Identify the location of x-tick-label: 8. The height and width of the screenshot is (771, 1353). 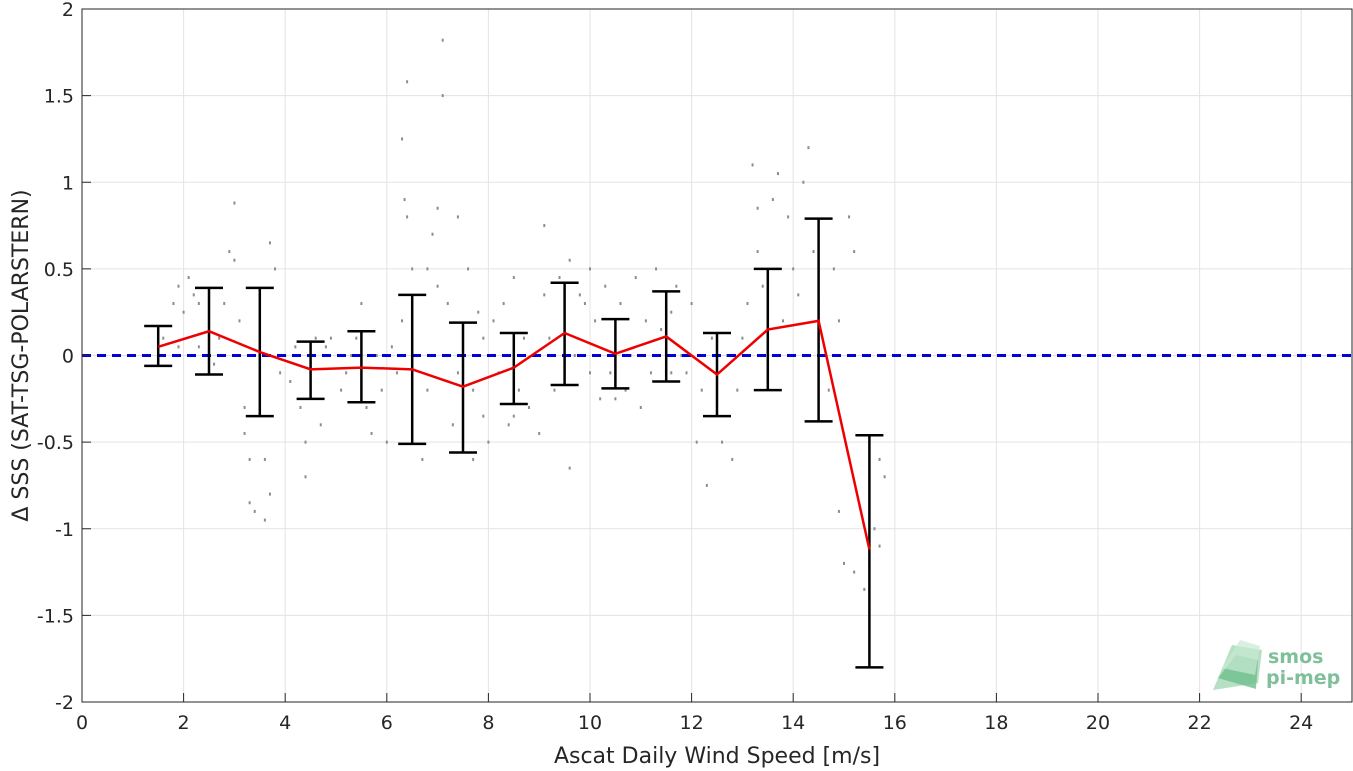
(488, 723).